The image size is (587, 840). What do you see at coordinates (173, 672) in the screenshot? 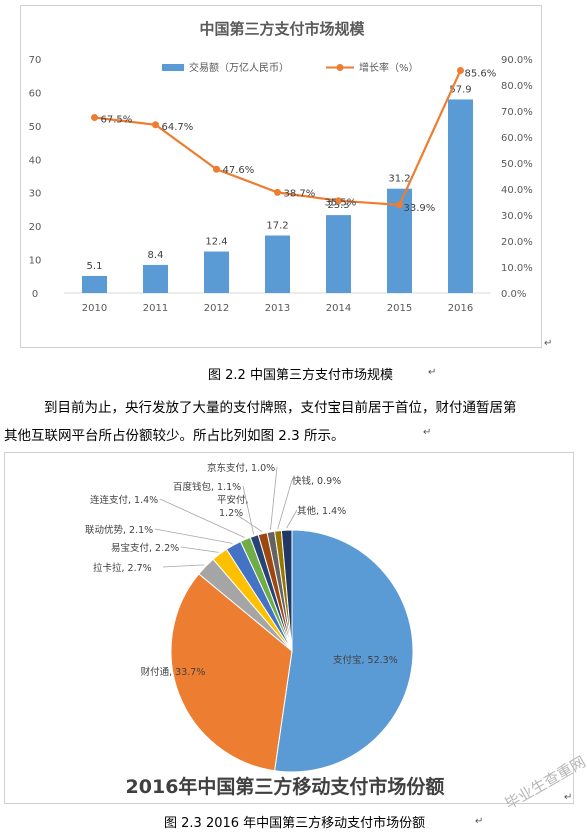
I see `pie-label-财付通: 财付通, 33.7%` at bounding box center [173, 672].